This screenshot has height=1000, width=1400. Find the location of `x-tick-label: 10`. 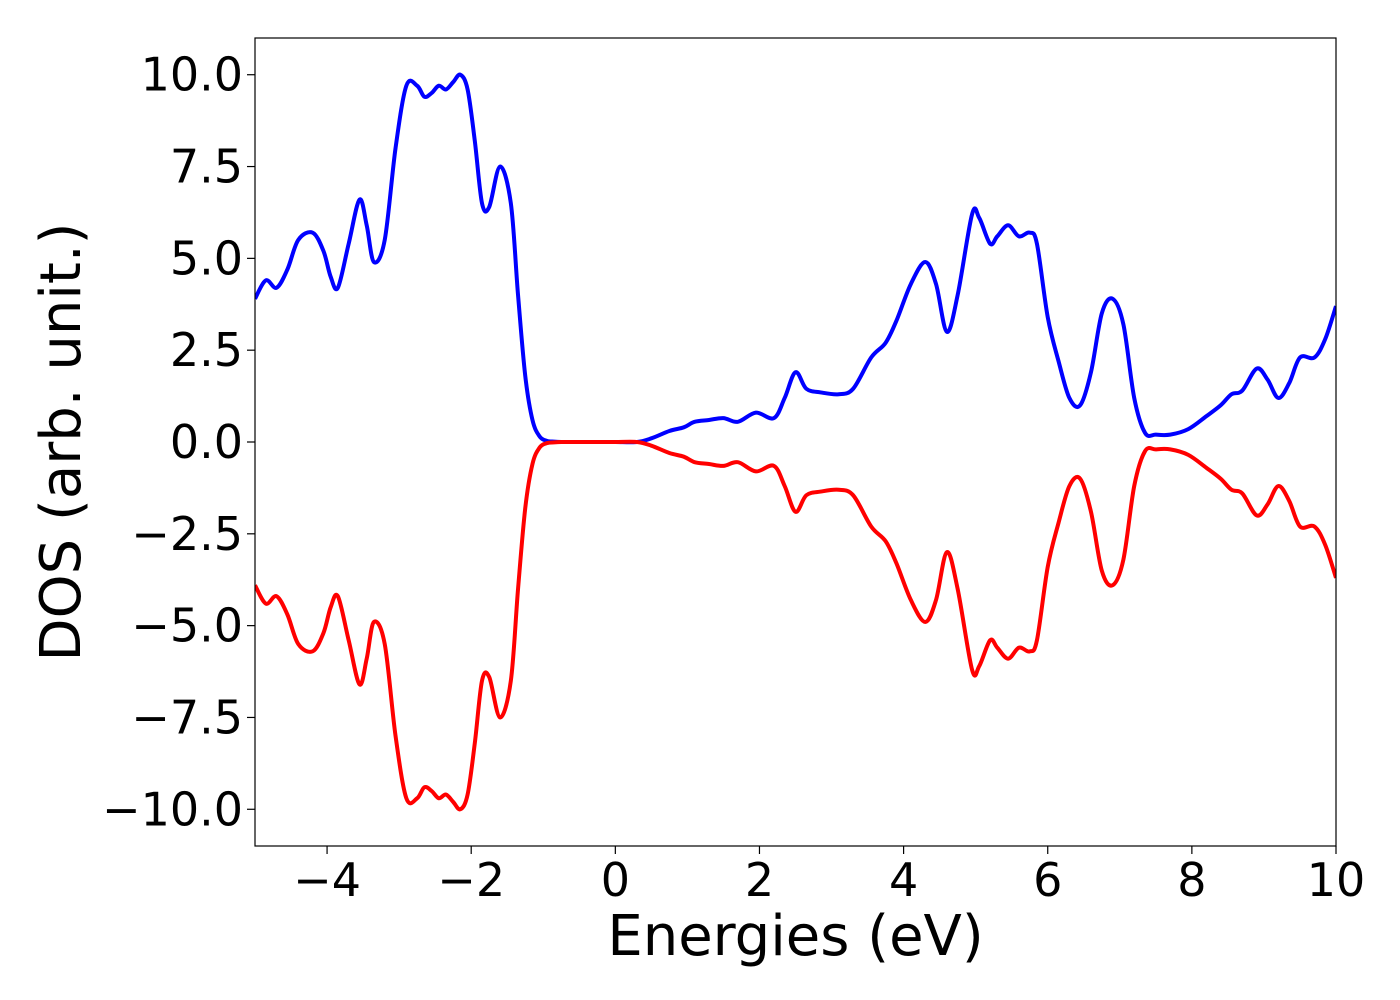

x-tick-label: 10 is located at coordinates (1336, 880).